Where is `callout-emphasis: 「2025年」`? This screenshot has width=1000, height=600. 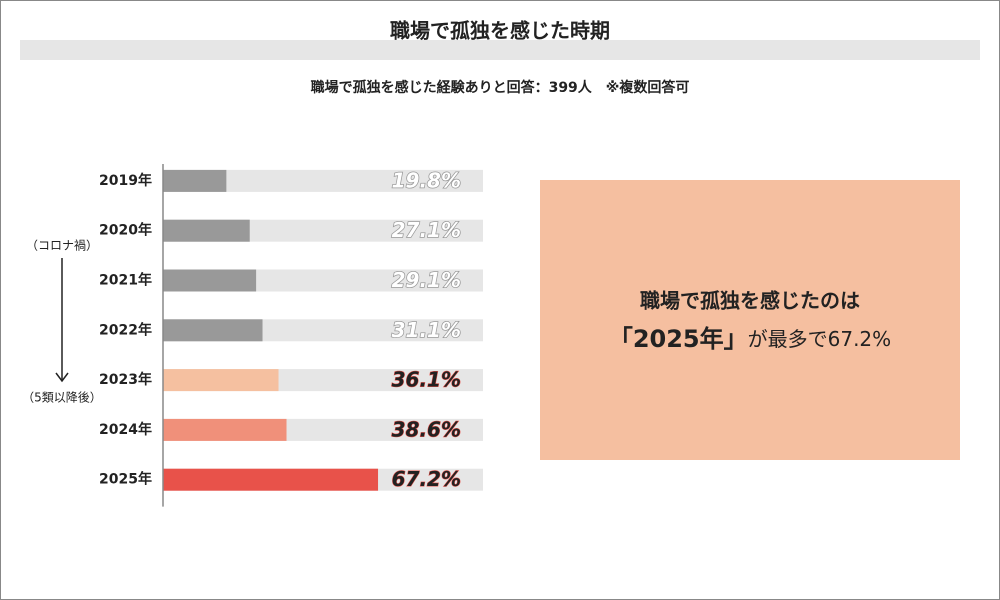
callout-emphasis: 「2025年」 is located at coordinates (678, 339).